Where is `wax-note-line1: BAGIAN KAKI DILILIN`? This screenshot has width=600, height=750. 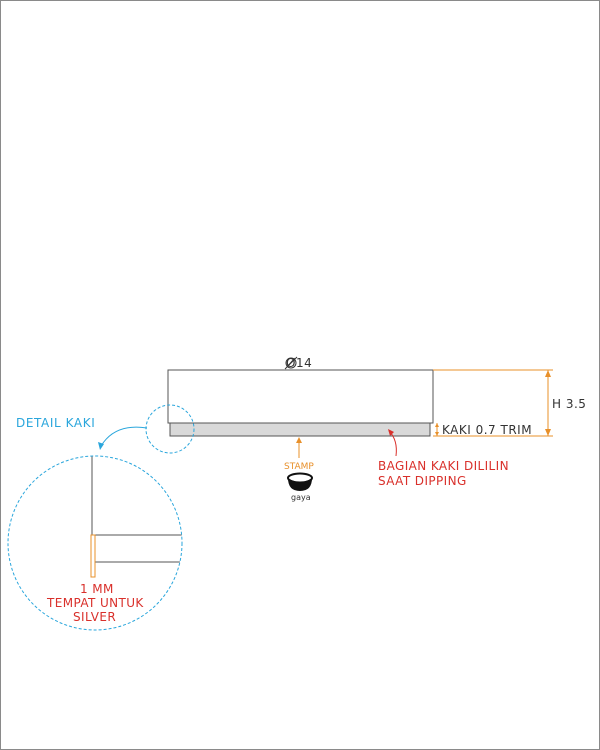
wax-note-line1: BAGIAN KAKI DILILIN is located at coordinates (443, 466).